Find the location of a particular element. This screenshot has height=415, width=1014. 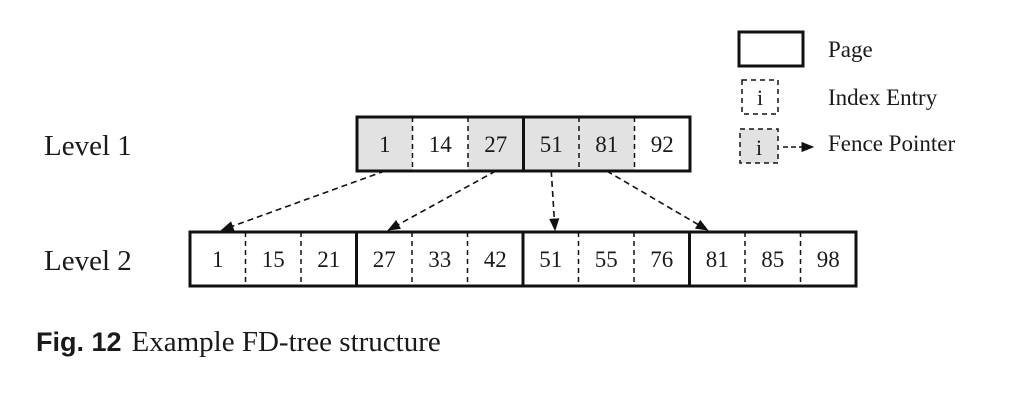

figure-number: Fig. 12 is located at coordinates (79, 342).